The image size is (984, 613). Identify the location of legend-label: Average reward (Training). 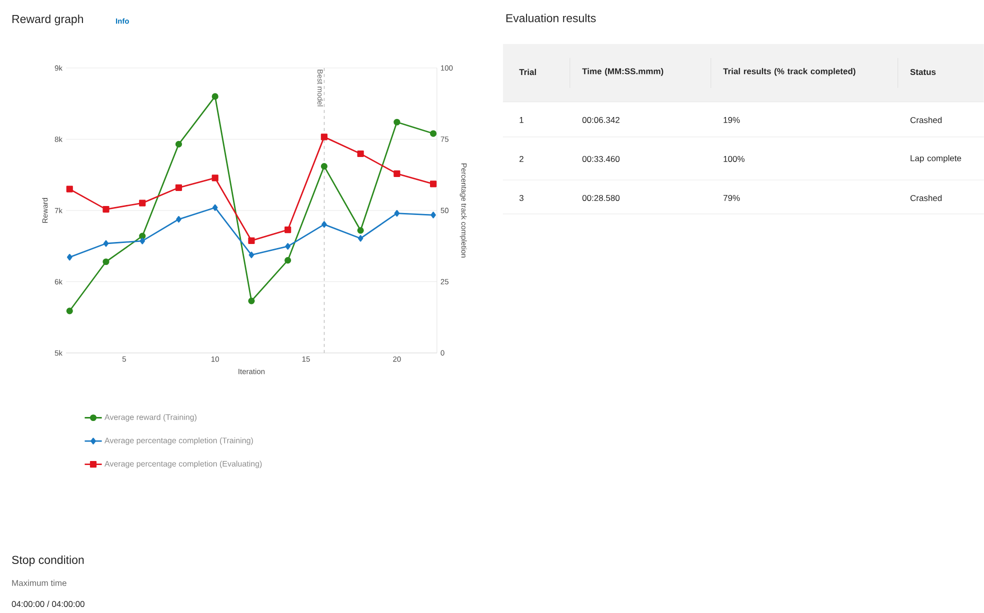
(150, 418).